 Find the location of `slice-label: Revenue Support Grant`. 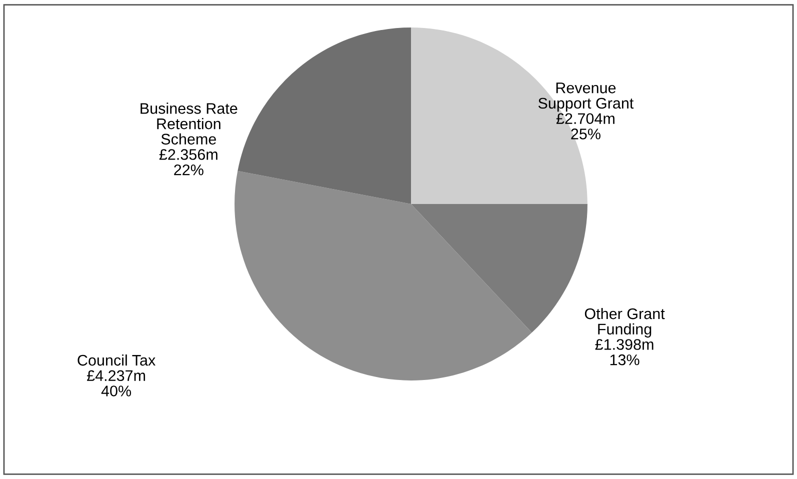

slice-label: Revenue Support Grant is located at coordinates (586, 97).